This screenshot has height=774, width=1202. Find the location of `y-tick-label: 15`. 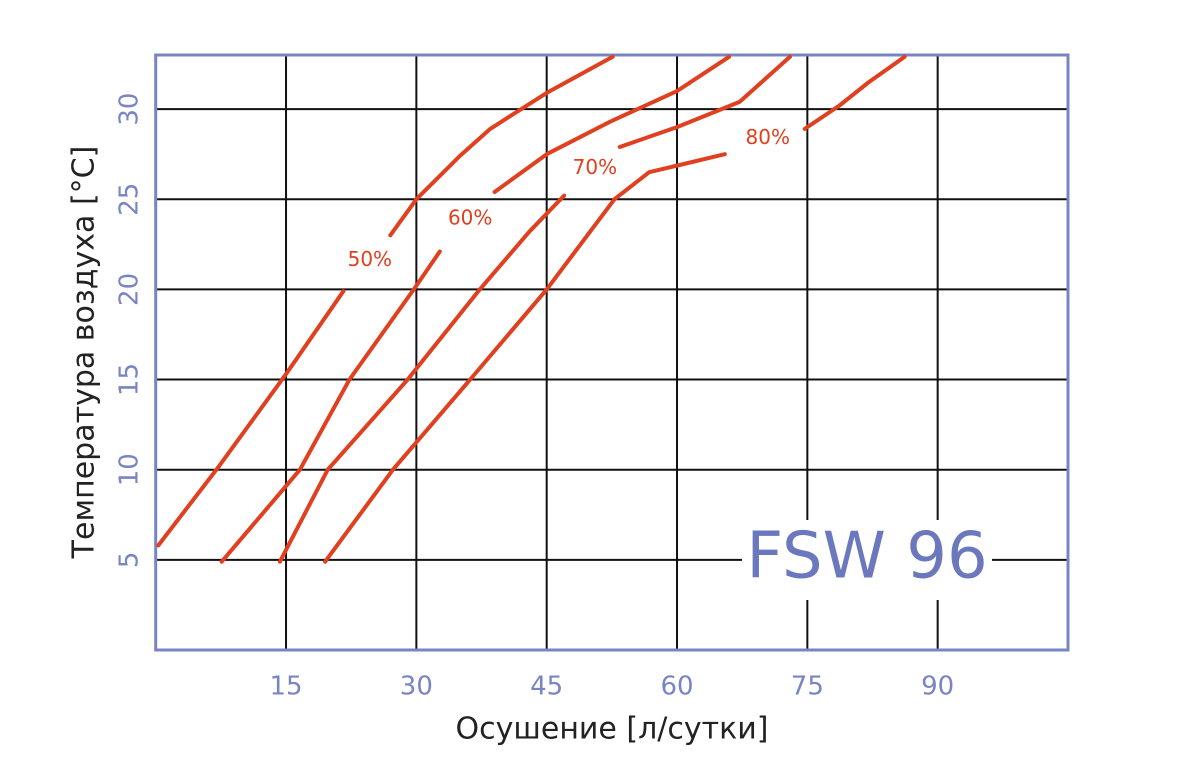

y-tick-label: 15 is located at coordinates (130, 379).